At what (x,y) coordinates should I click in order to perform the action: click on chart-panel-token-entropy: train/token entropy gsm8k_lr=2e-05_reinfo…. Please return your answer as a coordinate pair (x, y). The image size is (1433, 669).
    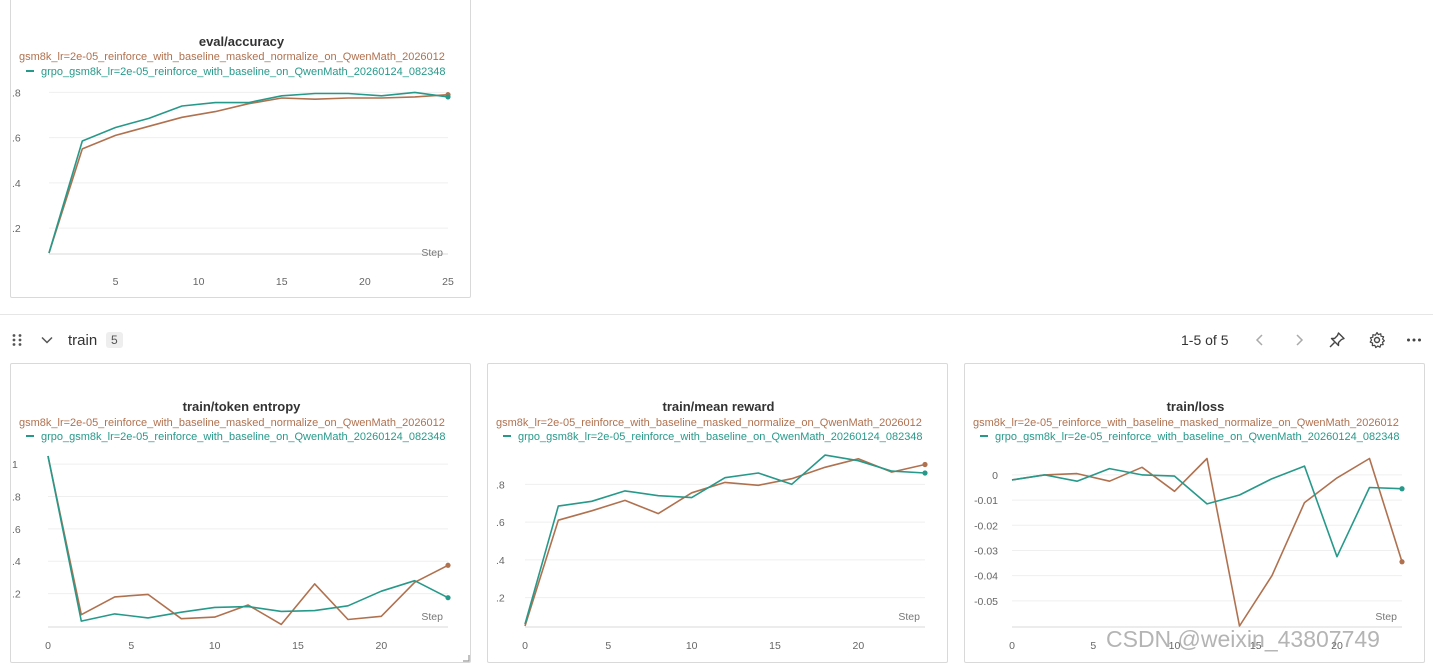
    Looking at the image, I should click on (240, 513).